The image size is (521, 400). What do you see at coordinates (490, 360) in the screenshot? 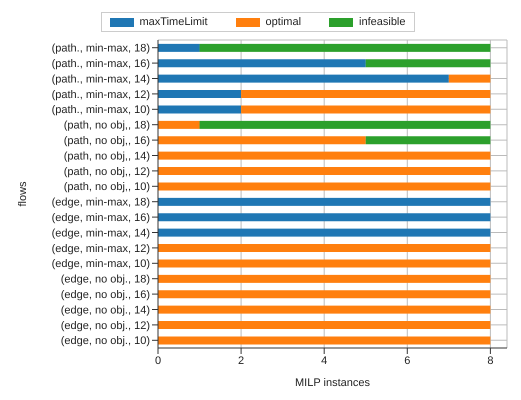
I see `x-tick-label: 8` at bounding box center [490, 360].